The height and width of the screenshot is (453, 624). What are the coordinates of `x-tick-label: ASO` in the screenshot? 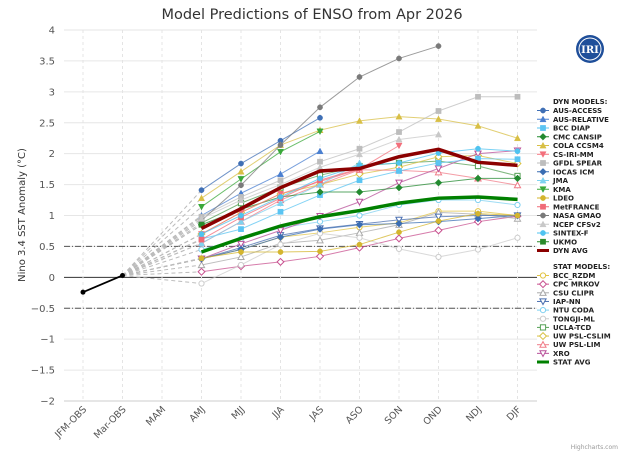 It's located at (355, 415).